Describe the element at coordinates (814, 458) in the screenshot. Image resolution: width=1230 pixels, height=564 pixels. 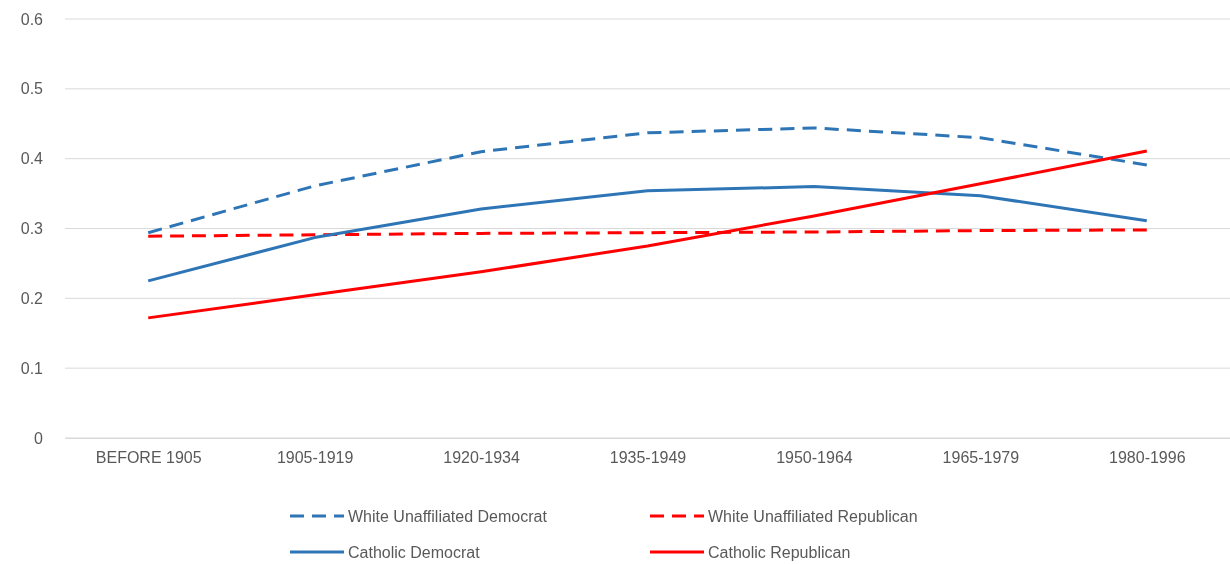
I see `x-tick-label: 1950-1964` at that location.